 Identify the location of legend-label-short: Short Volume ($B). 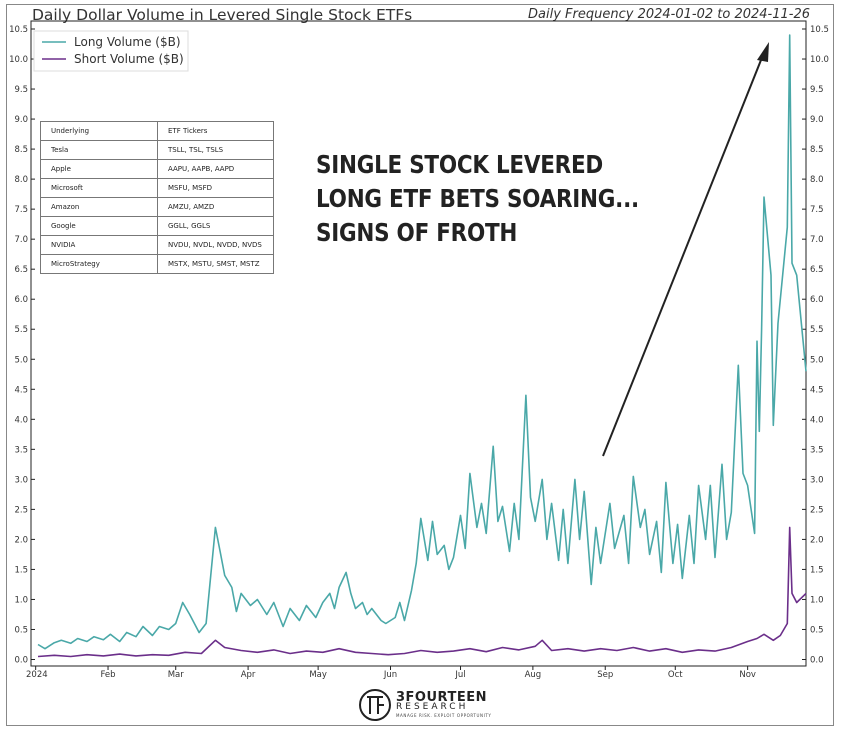
(129, 59).